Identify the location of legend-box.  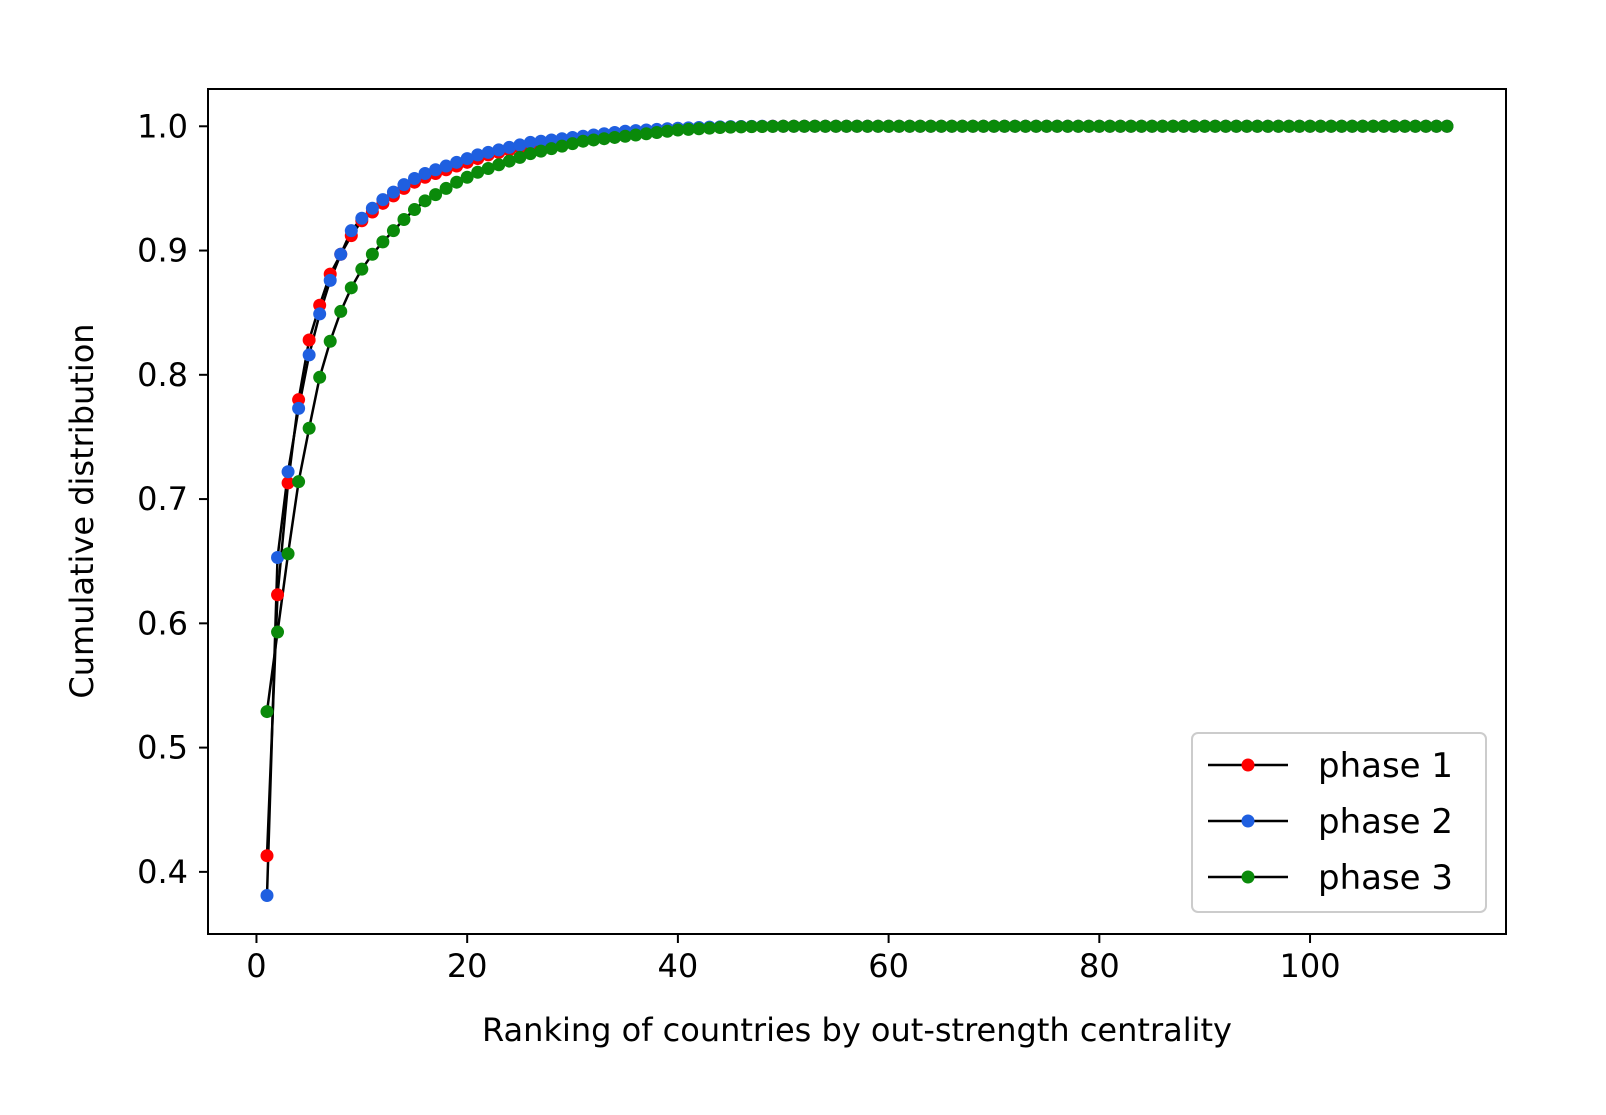
(1339, 822).